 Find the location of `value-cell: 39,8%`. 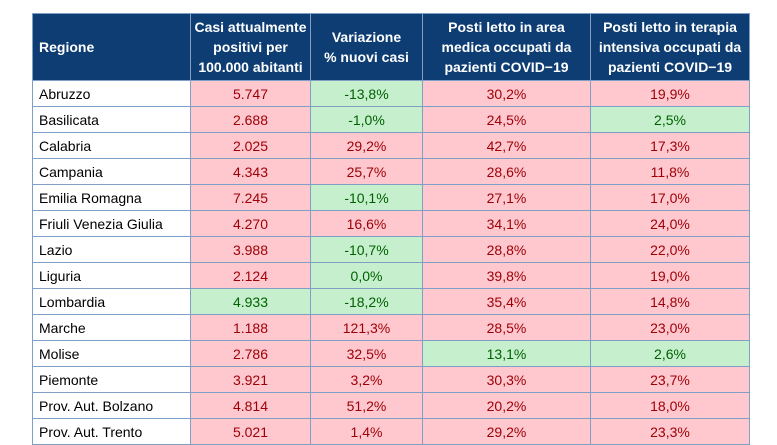

value-cell: 39,8% is located at coordinates (506, 275).